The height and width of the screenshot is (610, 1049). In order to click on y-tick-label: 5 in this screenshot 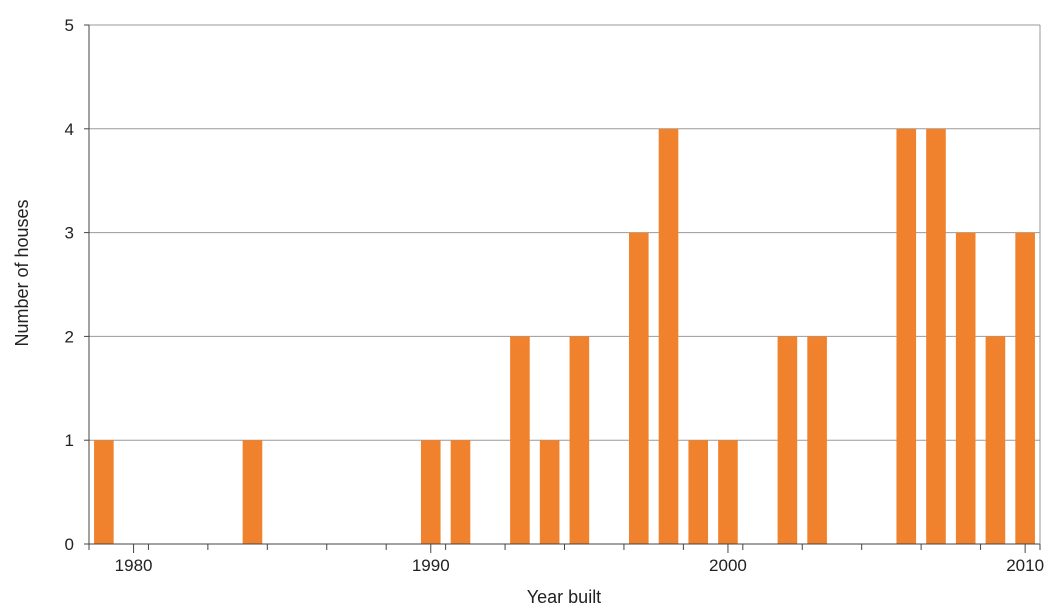, I will do `click(69, 25)`.